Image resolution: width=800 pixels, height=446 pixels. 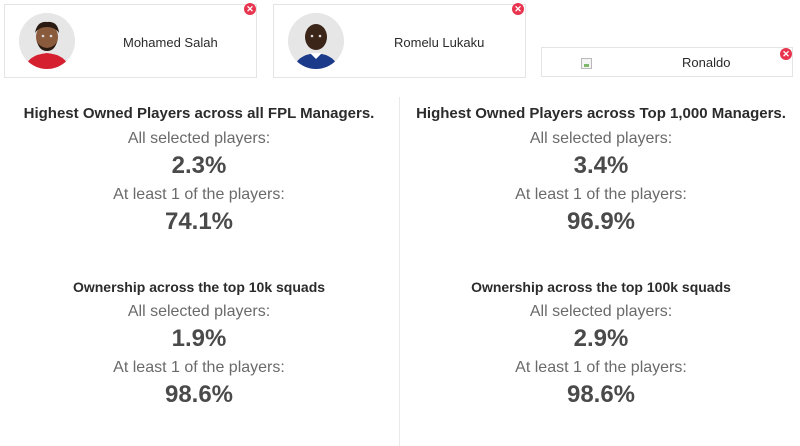 What do you see at coordinates (199, 165) in the screenshot?
I see `stat-value-all: 2.3%` at bounding box center [199, 165].